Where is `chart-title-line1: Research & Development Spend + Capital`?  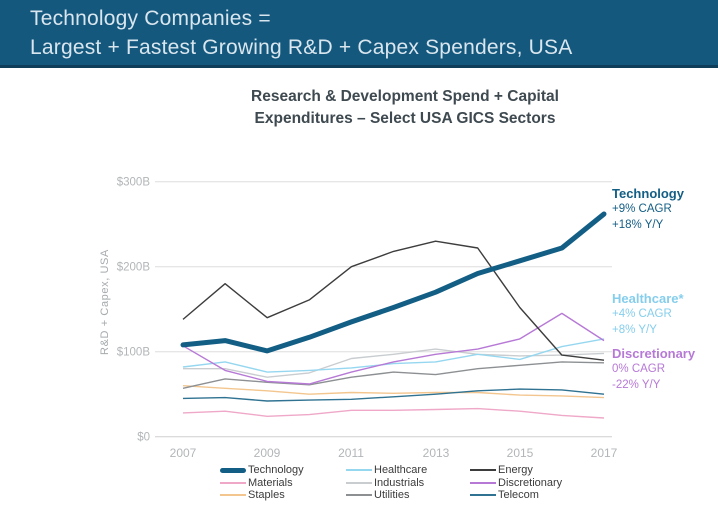 chart-title-line1: Research & Development Spend + Capital is located at coordinates (405, 96).